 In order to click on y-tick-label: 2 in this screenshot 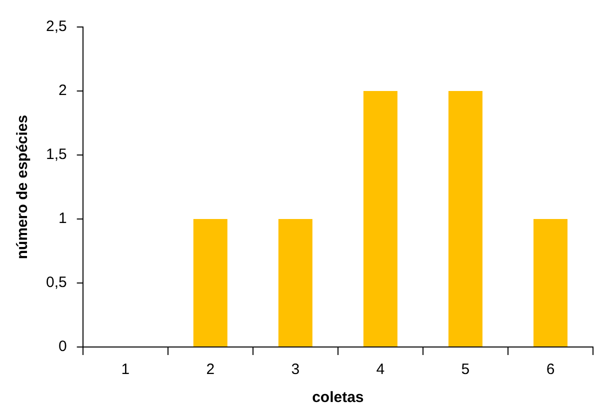, I will do `click(62, 91)`.